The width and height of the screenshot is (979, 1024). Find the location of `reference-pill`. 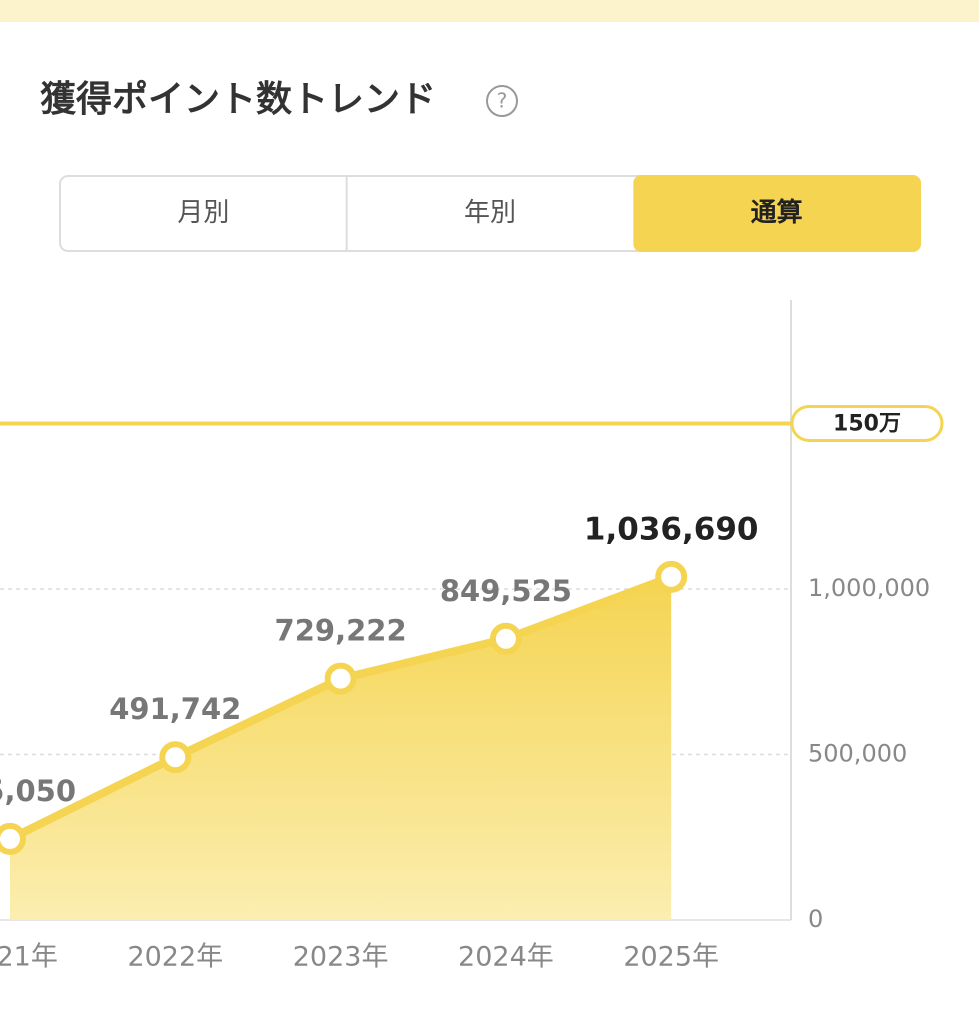

reference-pill is located at coordinates (867, 423).